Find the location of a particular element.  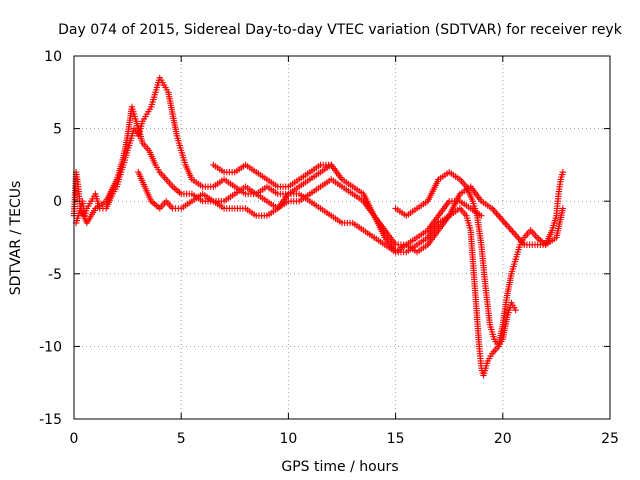

x-tick-label: 15 is located at coordinates (396, 439).